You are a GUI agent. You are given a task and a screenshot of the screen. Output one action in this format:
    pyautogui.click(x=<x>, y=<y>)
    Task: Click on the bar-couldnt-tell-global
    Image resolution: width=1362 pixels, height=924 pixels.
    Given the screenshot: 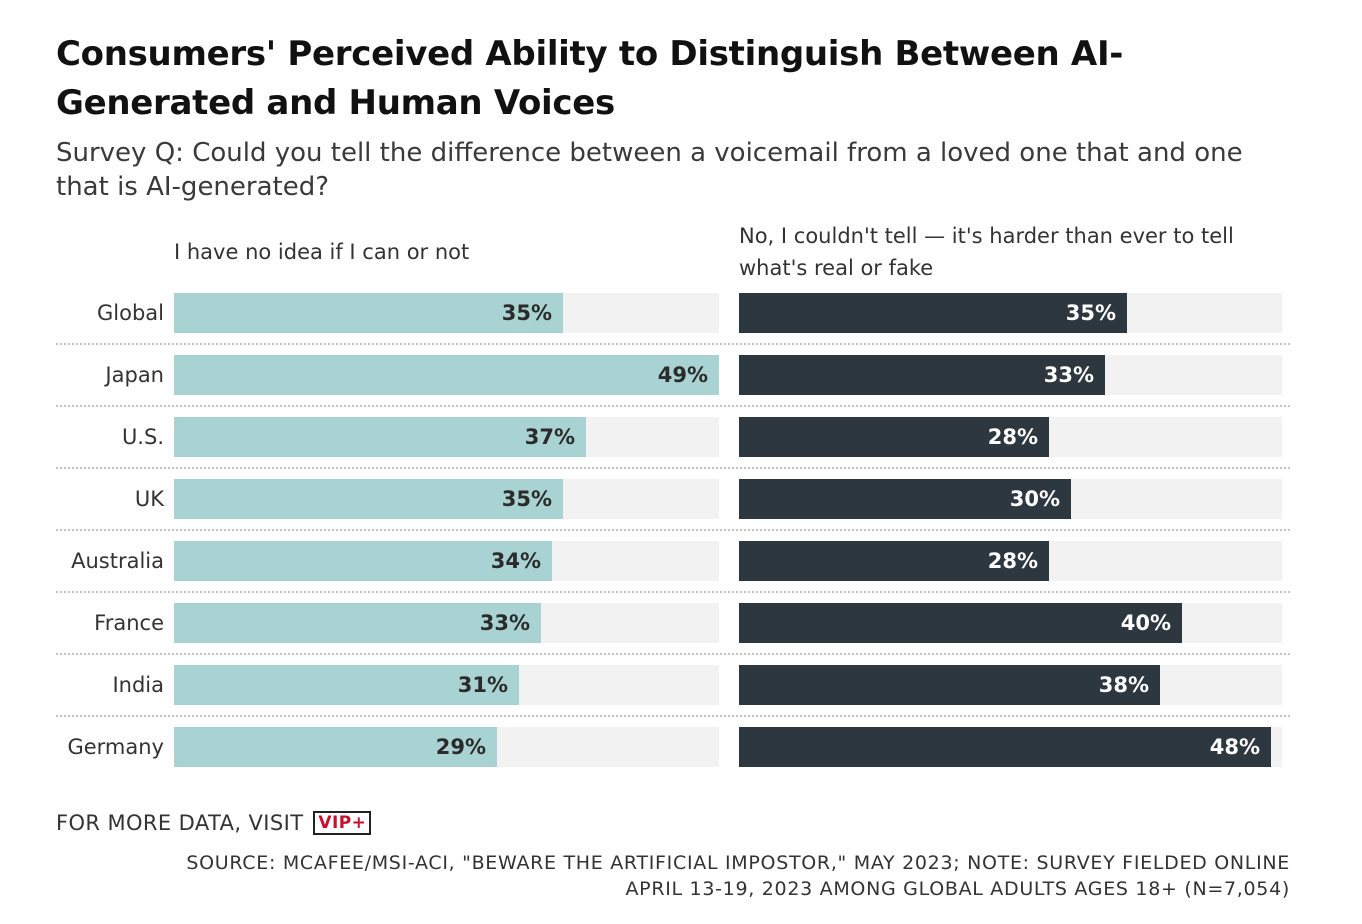 What is the action you would take?
    pyautogui.click(x=933, y=313)
    